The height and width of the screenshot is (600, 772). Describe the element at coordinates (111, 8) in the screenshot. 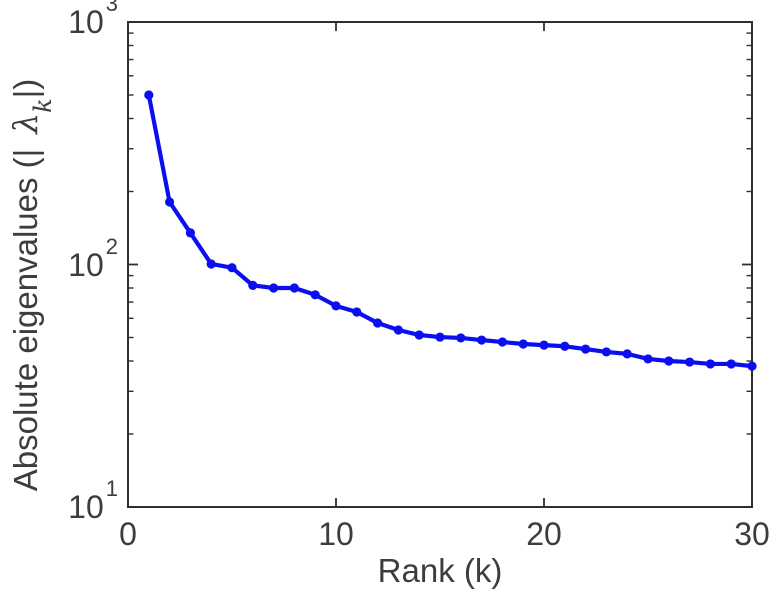

I see `y-tick-exponent: 3` at that location.